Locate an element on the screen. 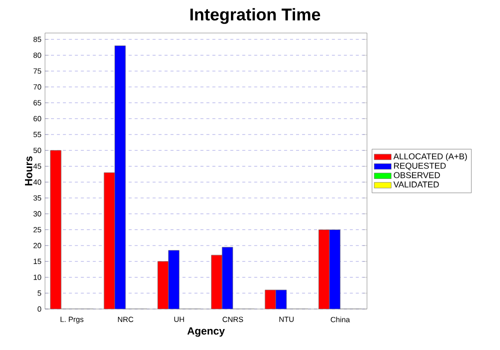 The height and width of the screenshot is (350, 500). legend-label: REQUESTED is located at coordinates (420, 166).